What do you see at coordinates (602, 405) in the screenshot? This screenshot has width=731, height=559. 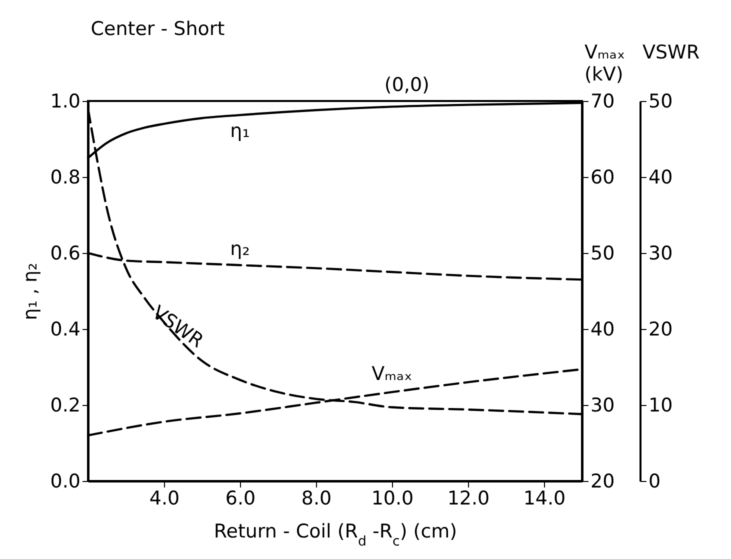 I see `y2-tick-label: 30` at bounding box center [602, 405].